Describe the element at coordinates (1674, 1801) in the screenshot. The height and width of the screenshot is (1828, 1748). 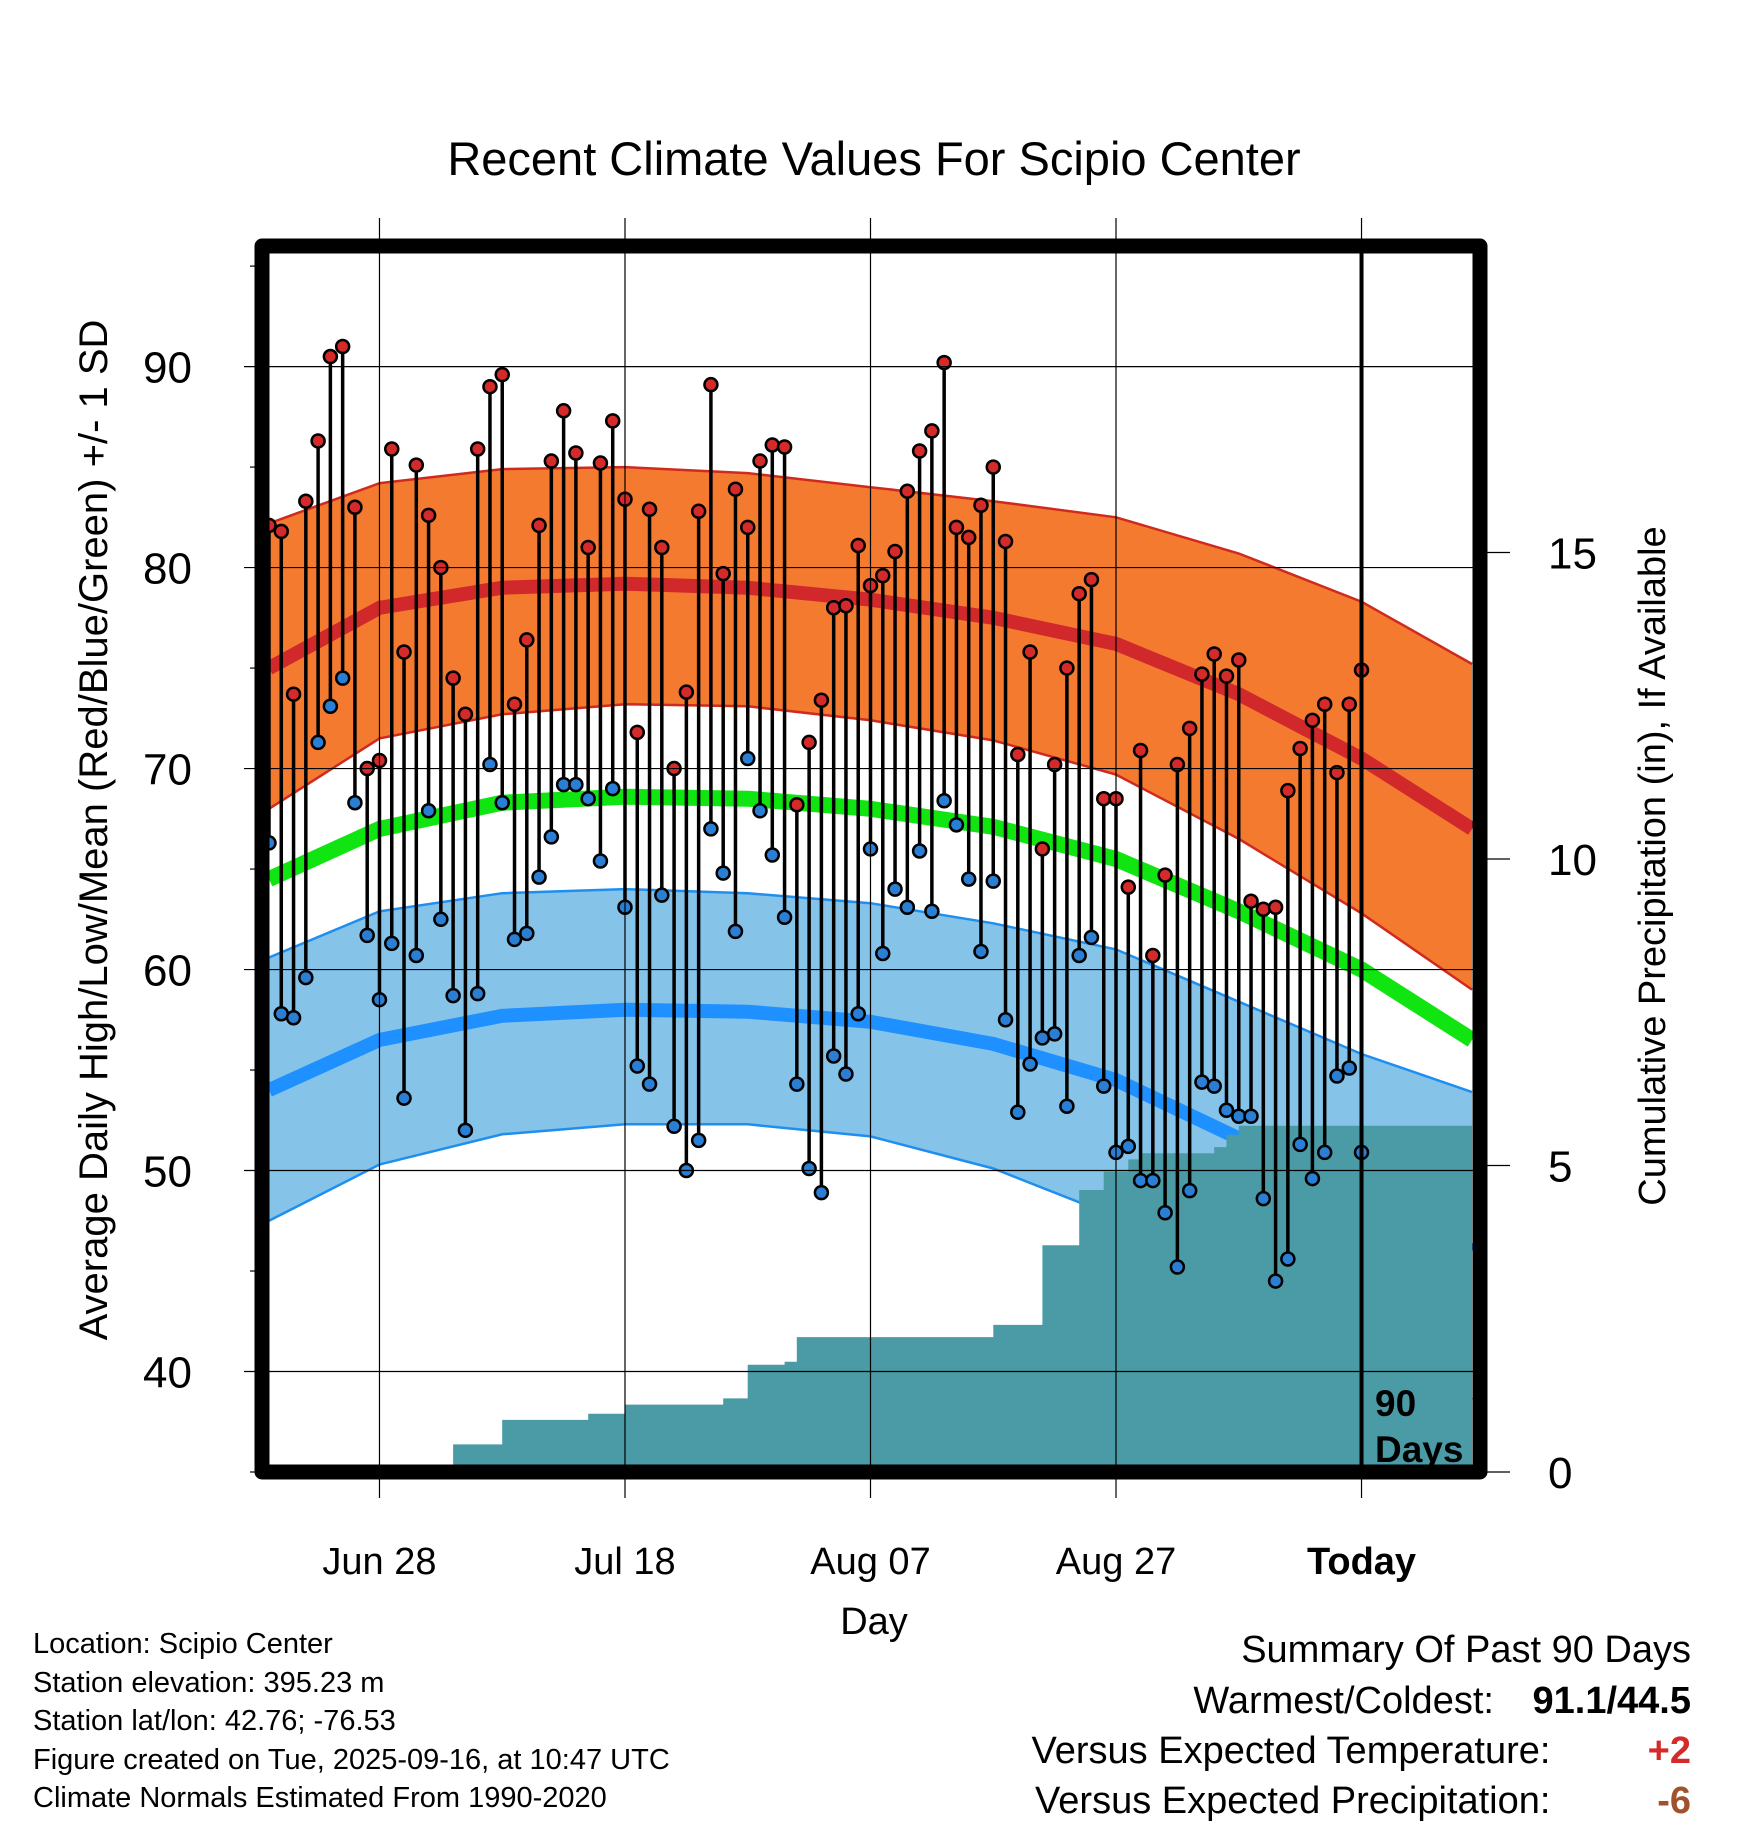
I see `precip-anomaly-value: -6` at that location.